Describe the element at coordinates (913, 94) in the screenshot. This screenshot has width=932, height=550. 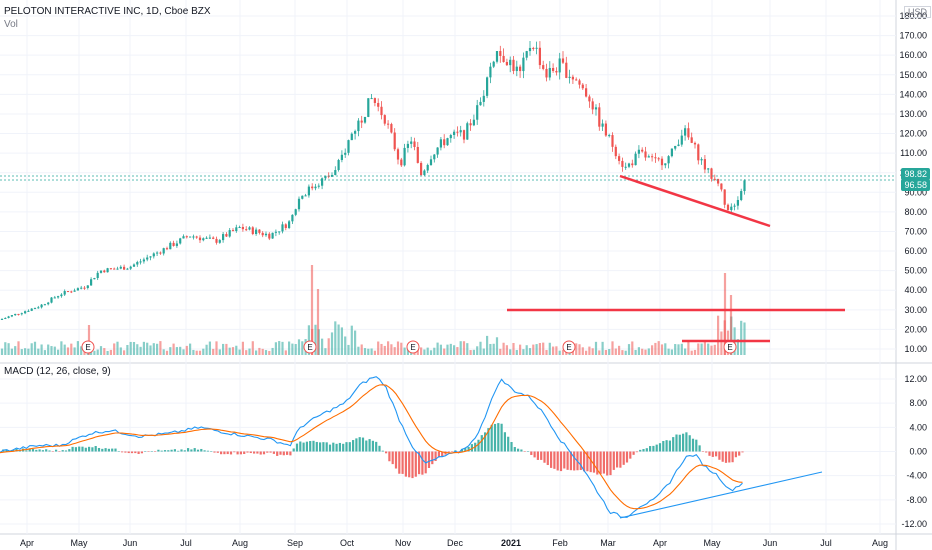
I see `price-tick-label: 140.00` at that location.